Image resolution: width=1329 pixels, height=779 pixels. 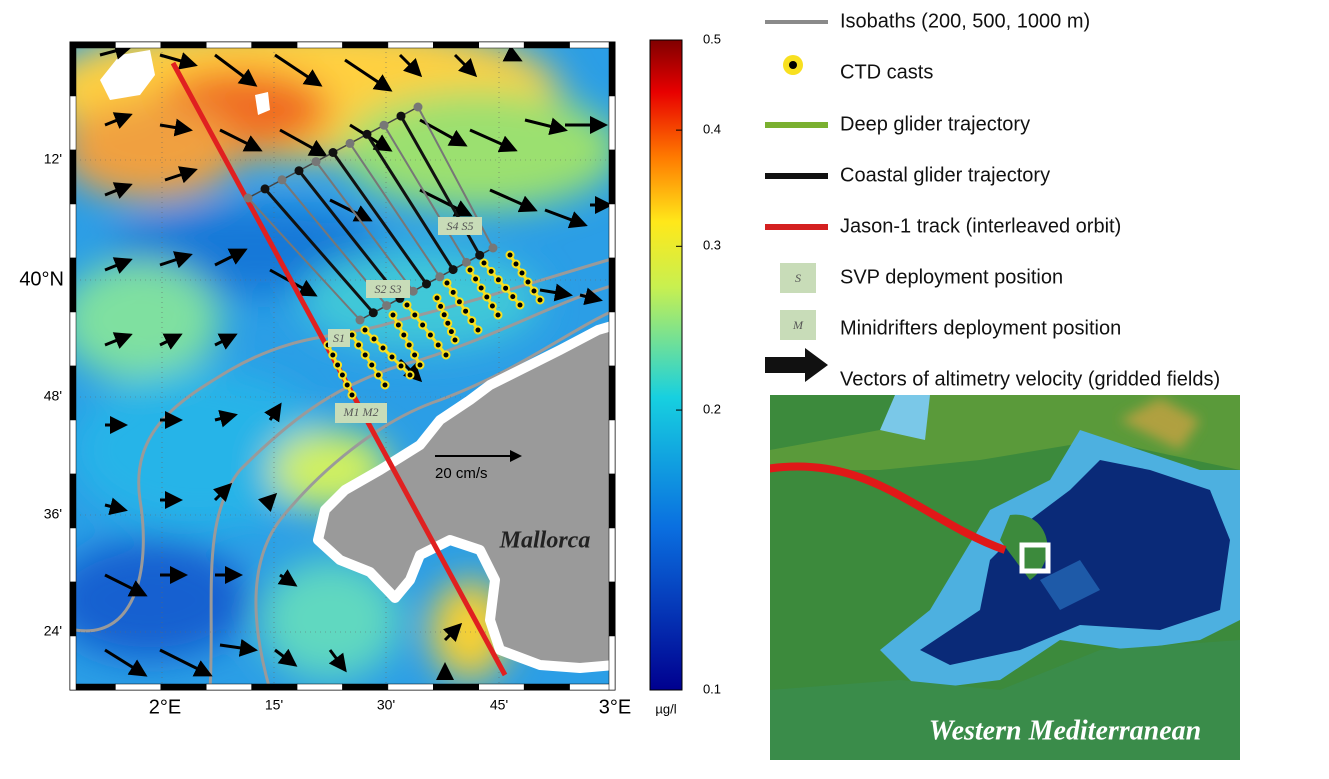 What do you see at coordinates (951, 277) in the screenshot?
I see `legend-label: SVP deployment position` at bounding box center [951, 277].